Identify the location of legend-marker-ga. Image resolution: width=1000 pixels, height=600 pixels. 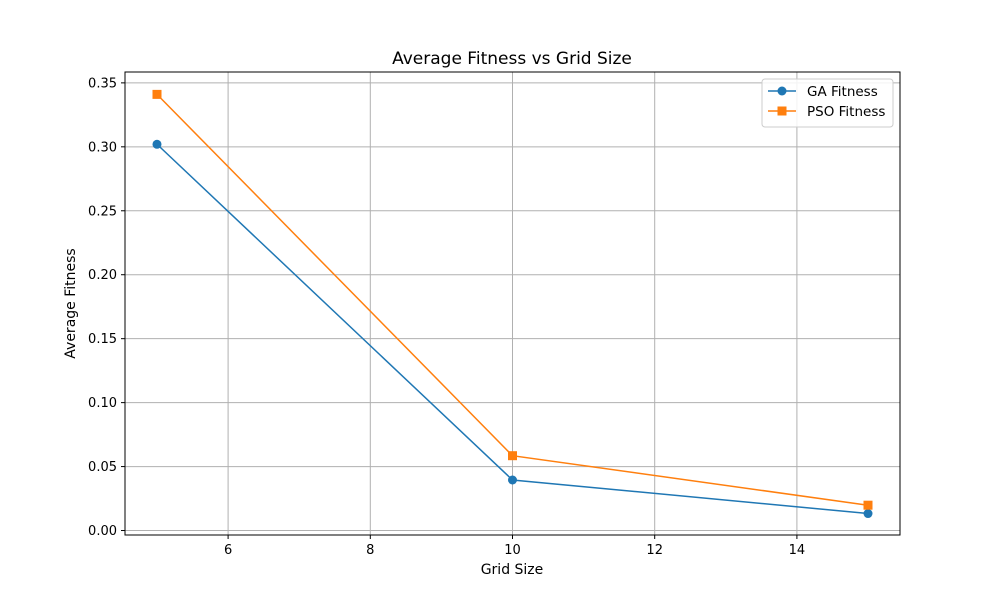
(782, 91).